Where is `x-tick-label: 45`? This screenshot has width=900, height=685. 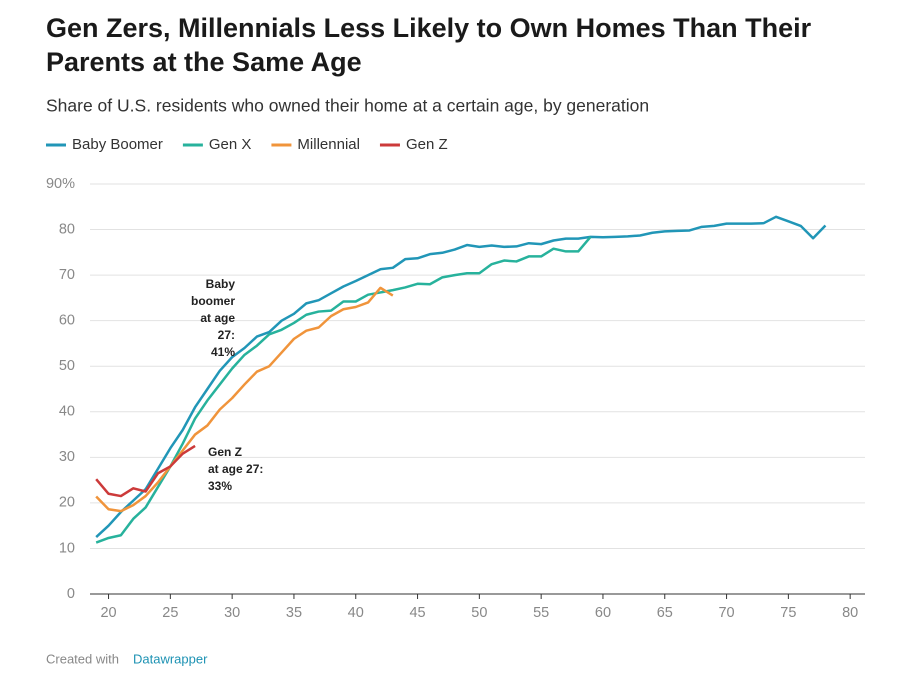 x-tick-label: 45 is located at coordinates (417, 613).